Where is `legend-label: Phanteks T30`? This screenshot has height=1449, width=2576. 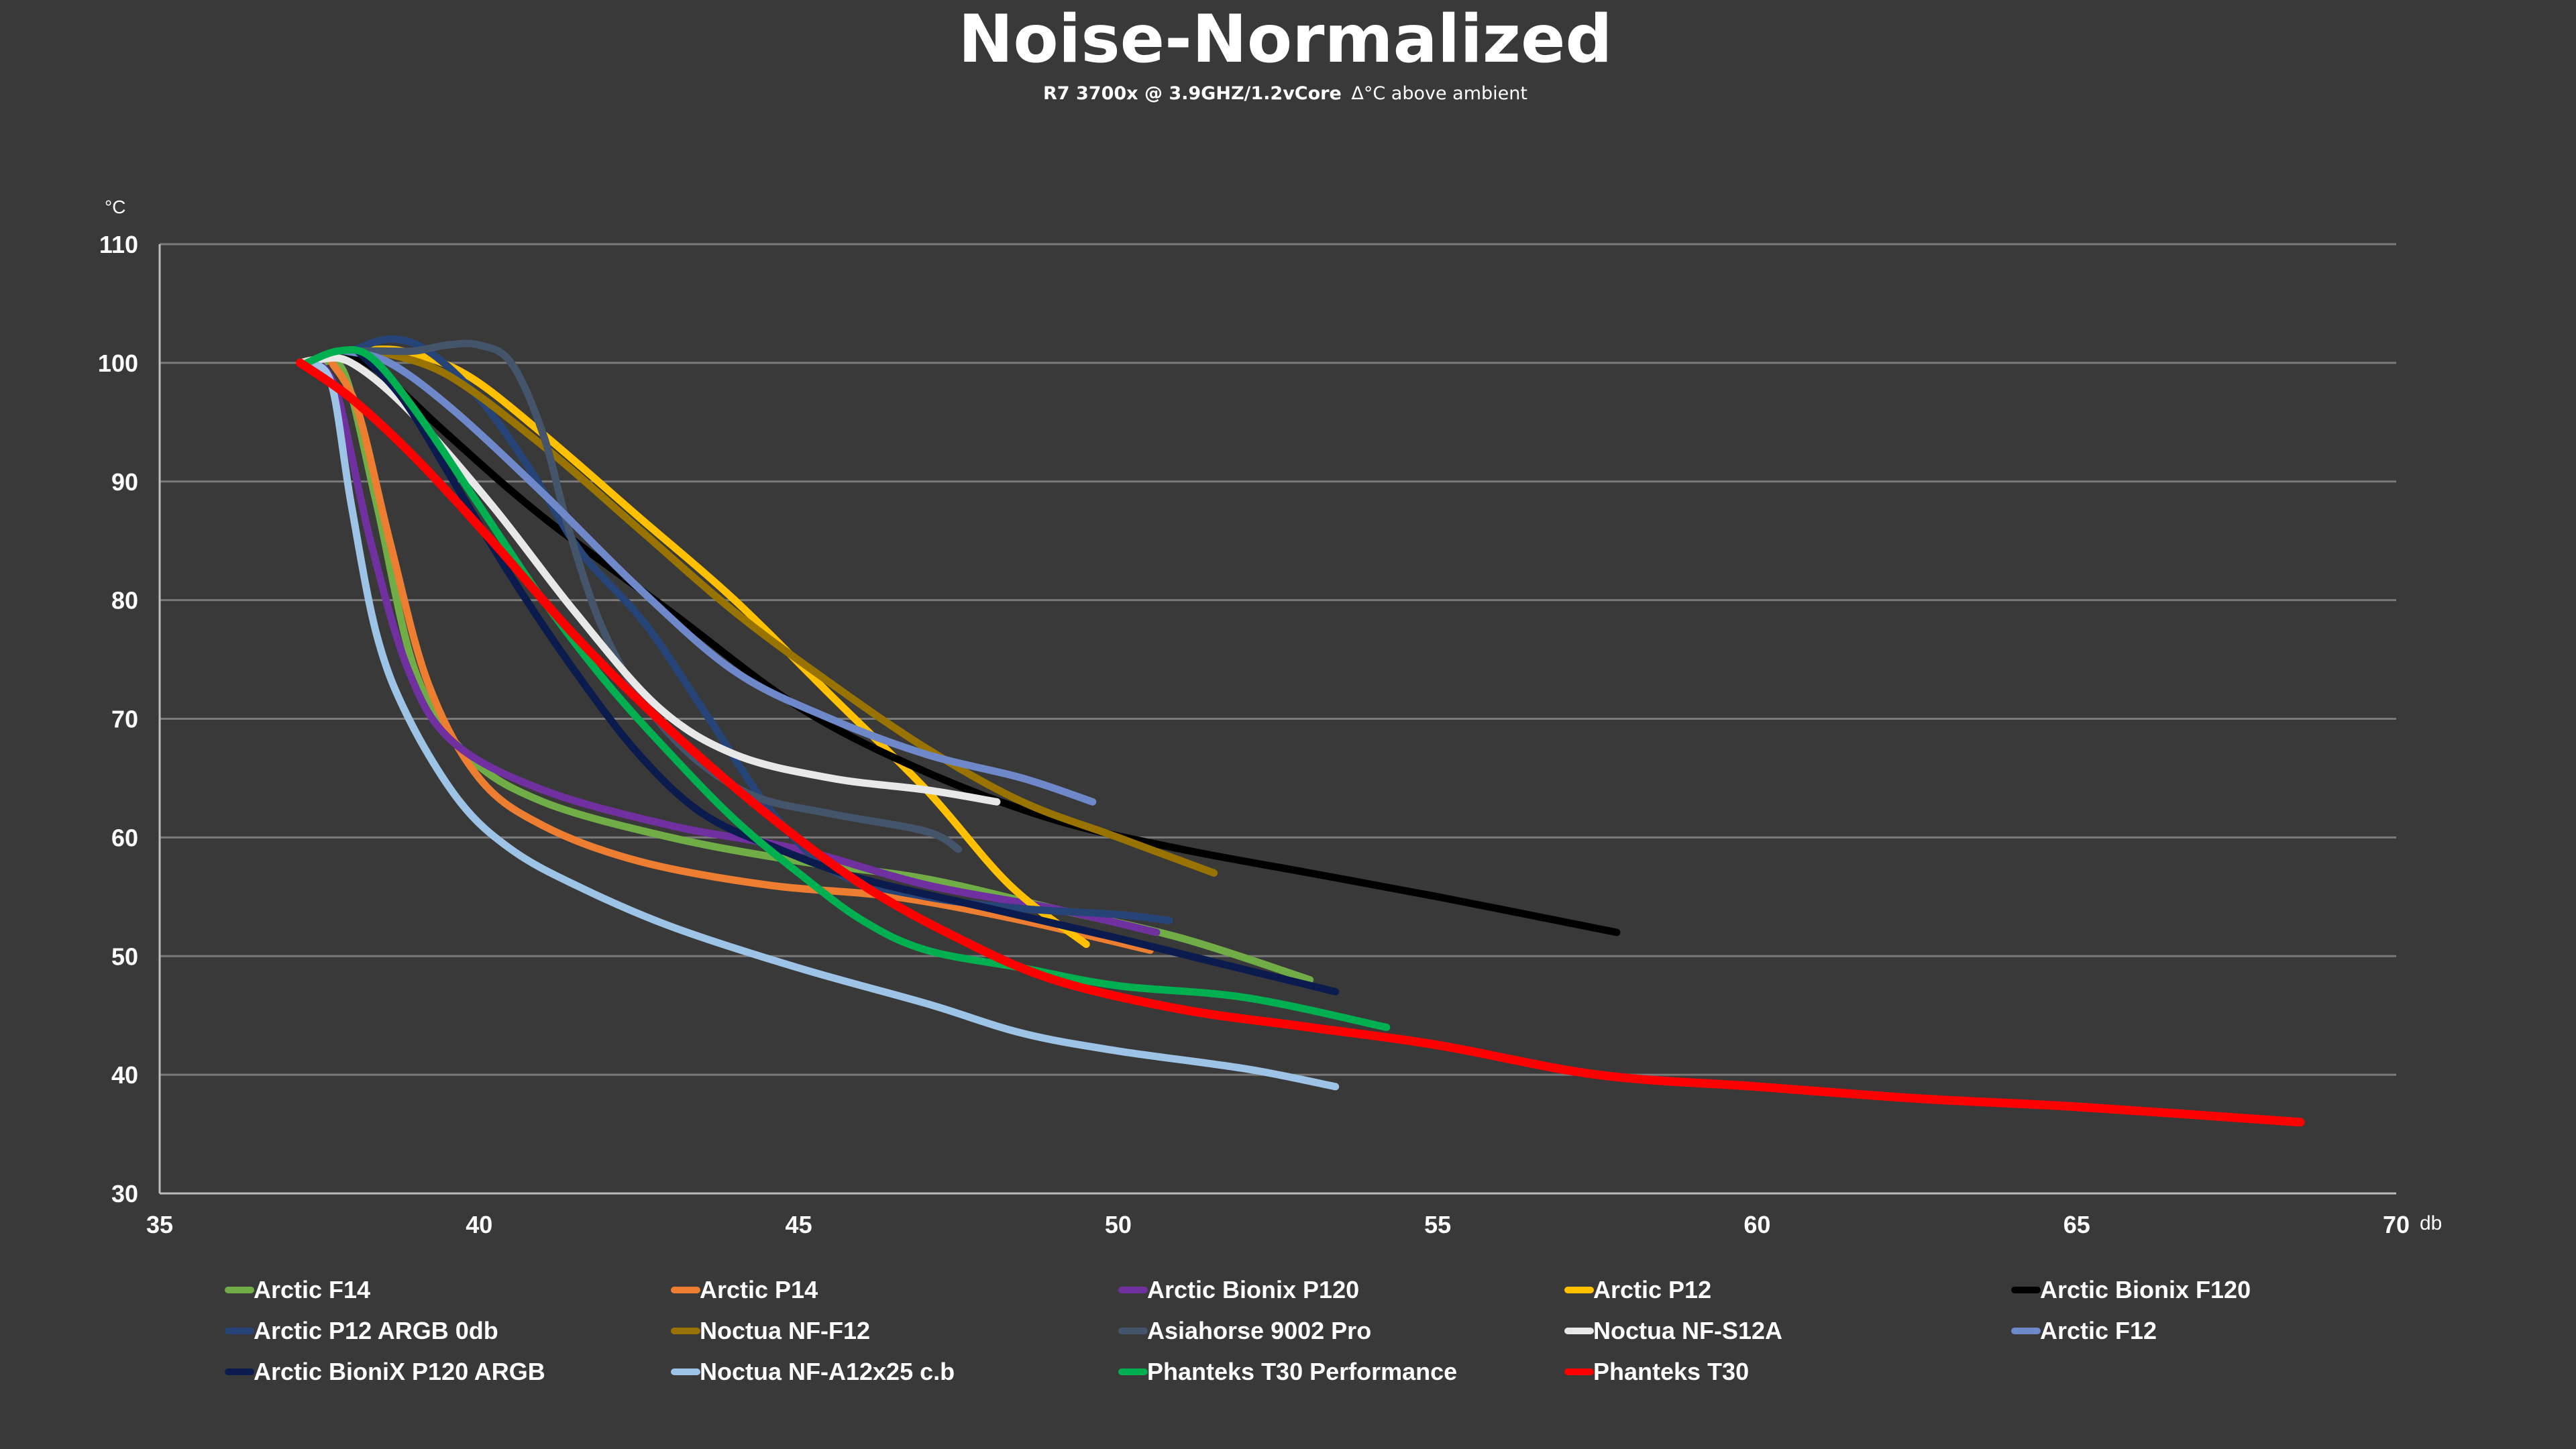
legend-label: Phanteks T30 is located at coordinates (1671, 1371).